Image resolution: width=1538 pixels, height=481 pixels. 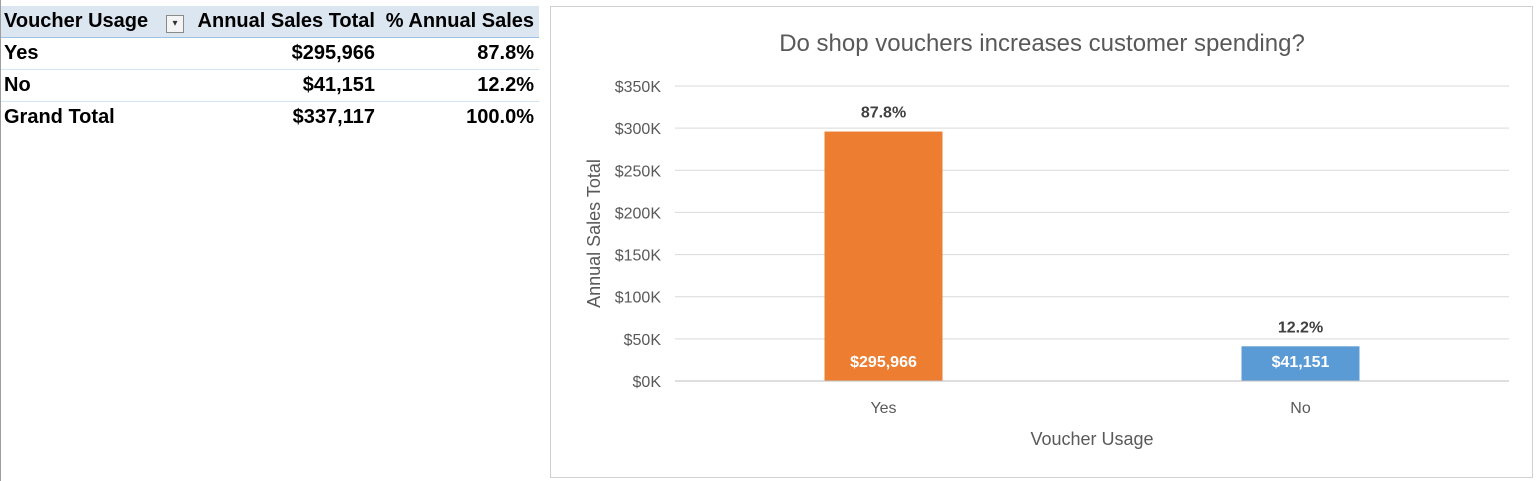 I want to click on row-label: Yes, so click(x=21, y=53).